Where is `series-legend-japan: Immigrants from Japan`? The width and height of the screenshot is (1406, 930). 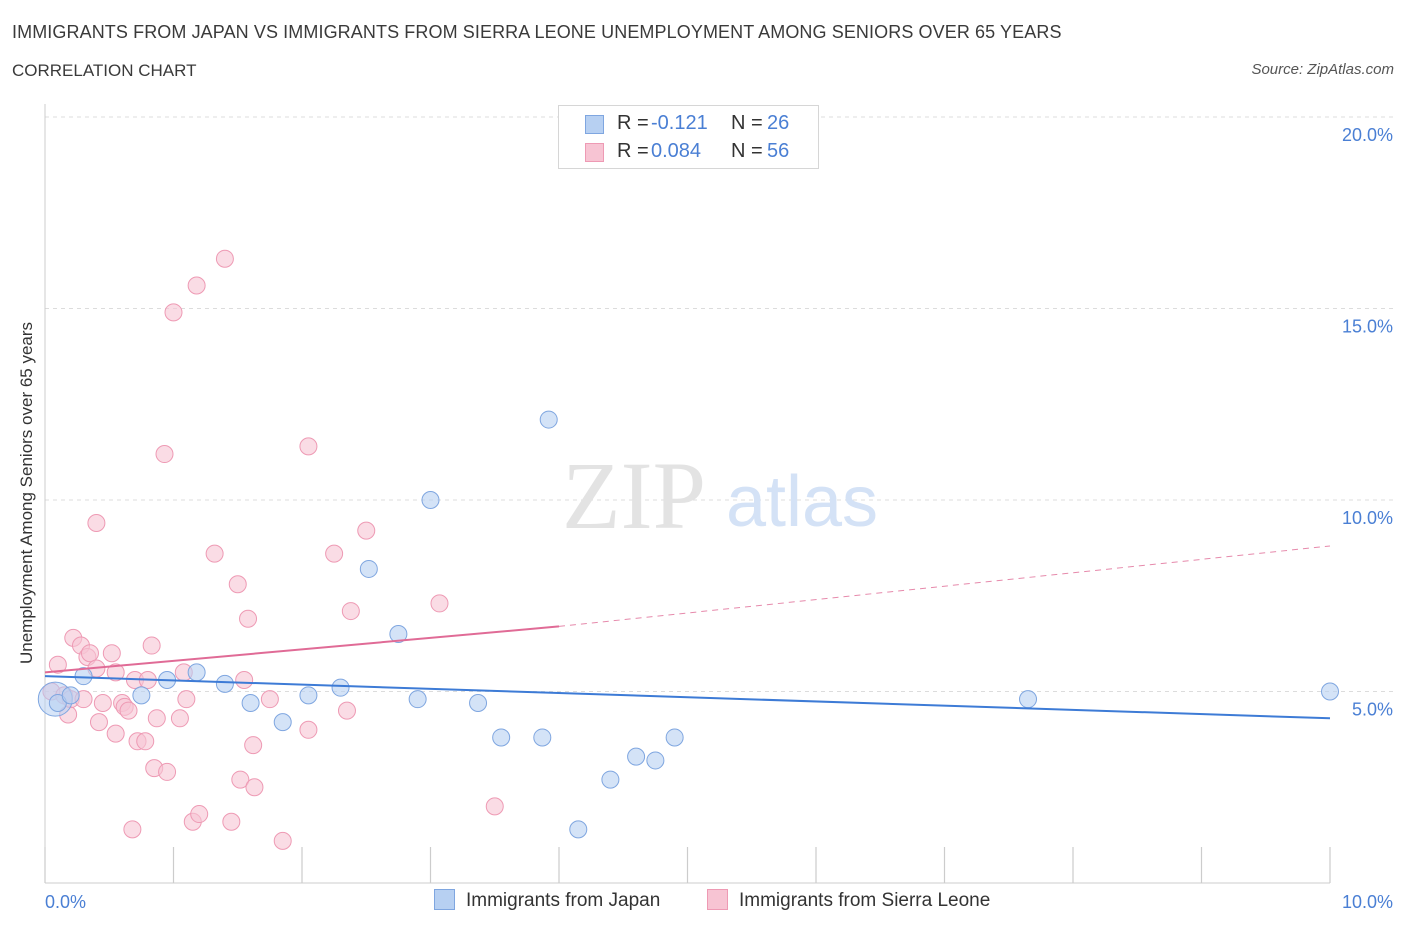 series-legend-japan: Immigrants from Japan is located at coordinates (547, 900).